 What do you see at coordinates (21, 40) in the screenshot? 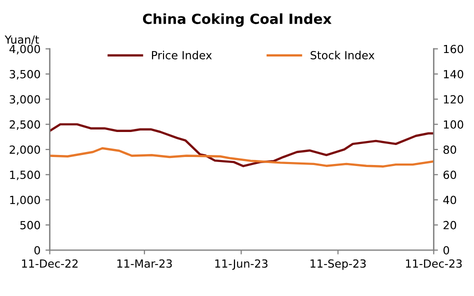
I see `y-axis-title: Yuan/t` at bounding box center [21, 40].